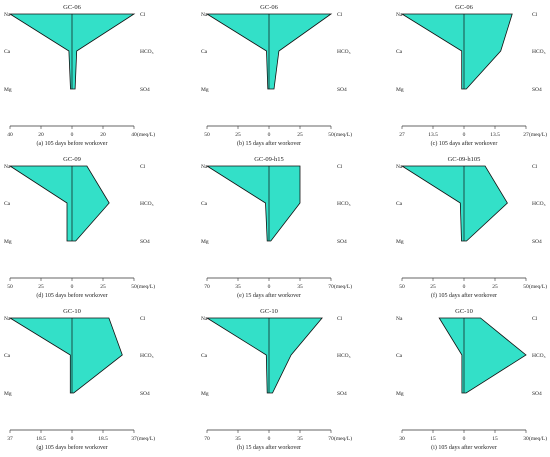 The width and height of the screenshot is (550, 457). Describe the element at coordinates (72, 159) in the screenshot. I see `panel-title: GC-09` at that location.